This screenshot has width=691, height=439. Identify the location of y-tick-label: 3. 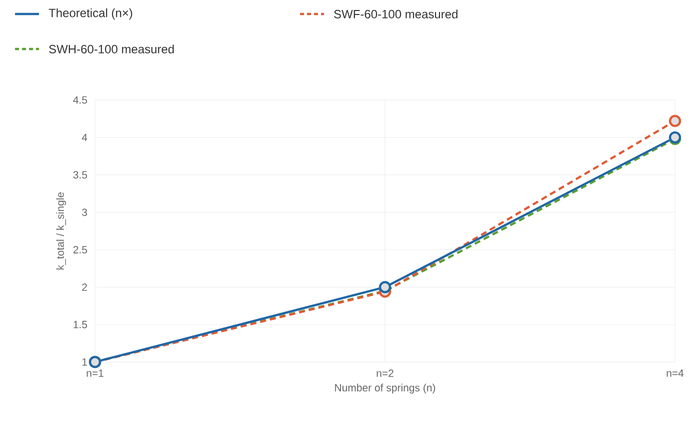
(85, 212).